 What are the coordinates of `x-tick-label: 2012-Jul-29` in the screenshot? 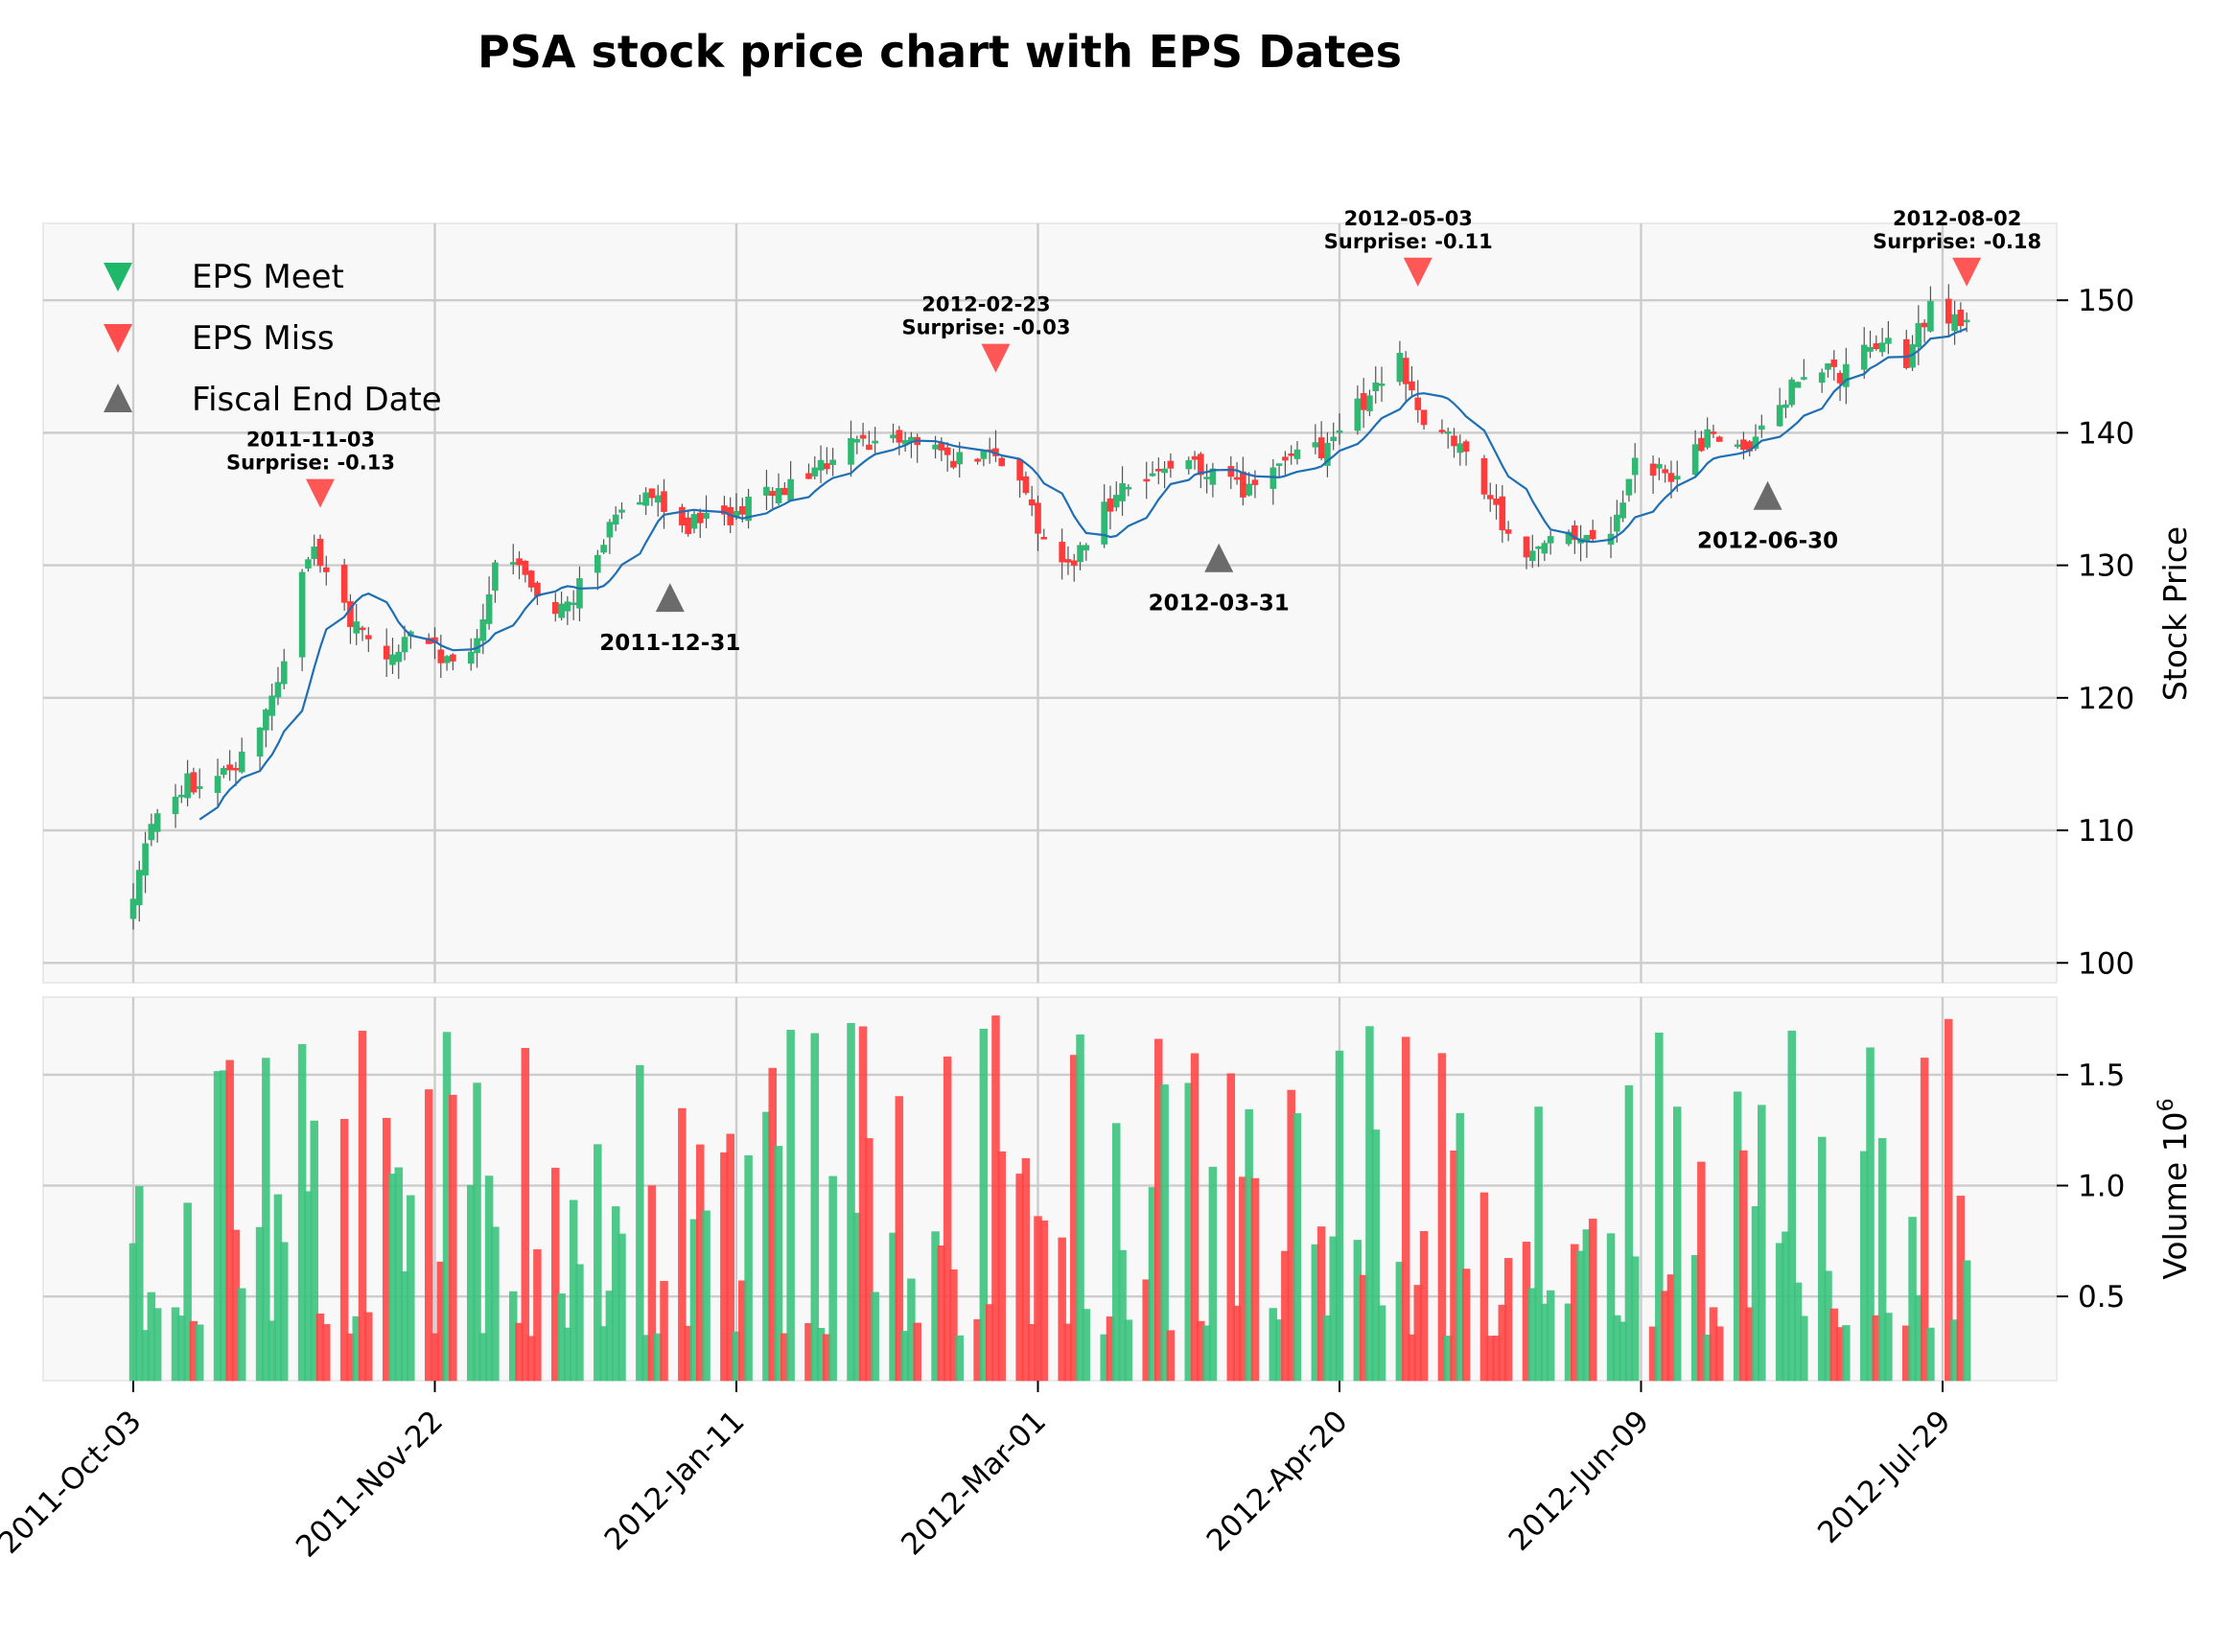 It's located at (1884, 1477).